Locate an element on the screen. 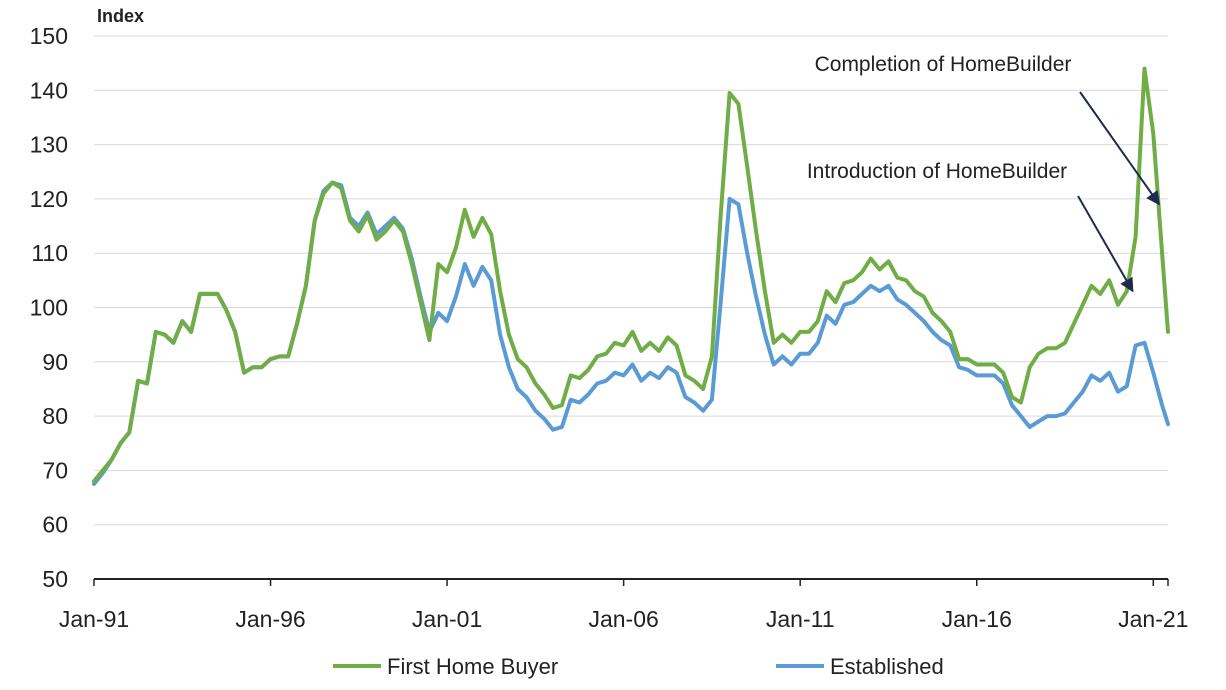 The height and width of the screenshot is (690, 1226). y-tick-label: 60 is located at coordinates (55, 525).